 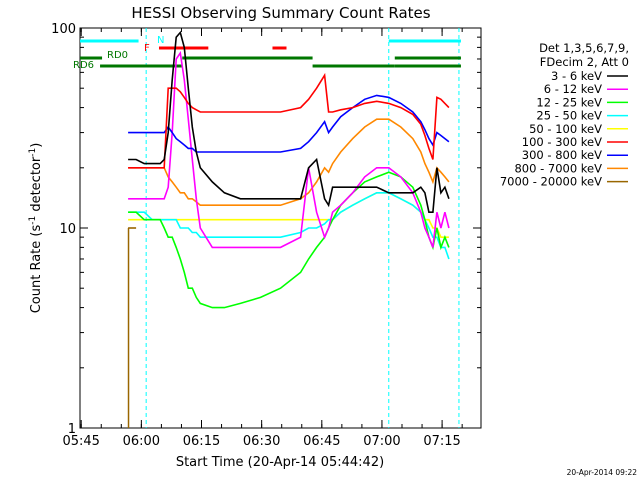 I want to click on y-axis-label: Count Rate (s-1 detector-1), so click(x=36, y=228).